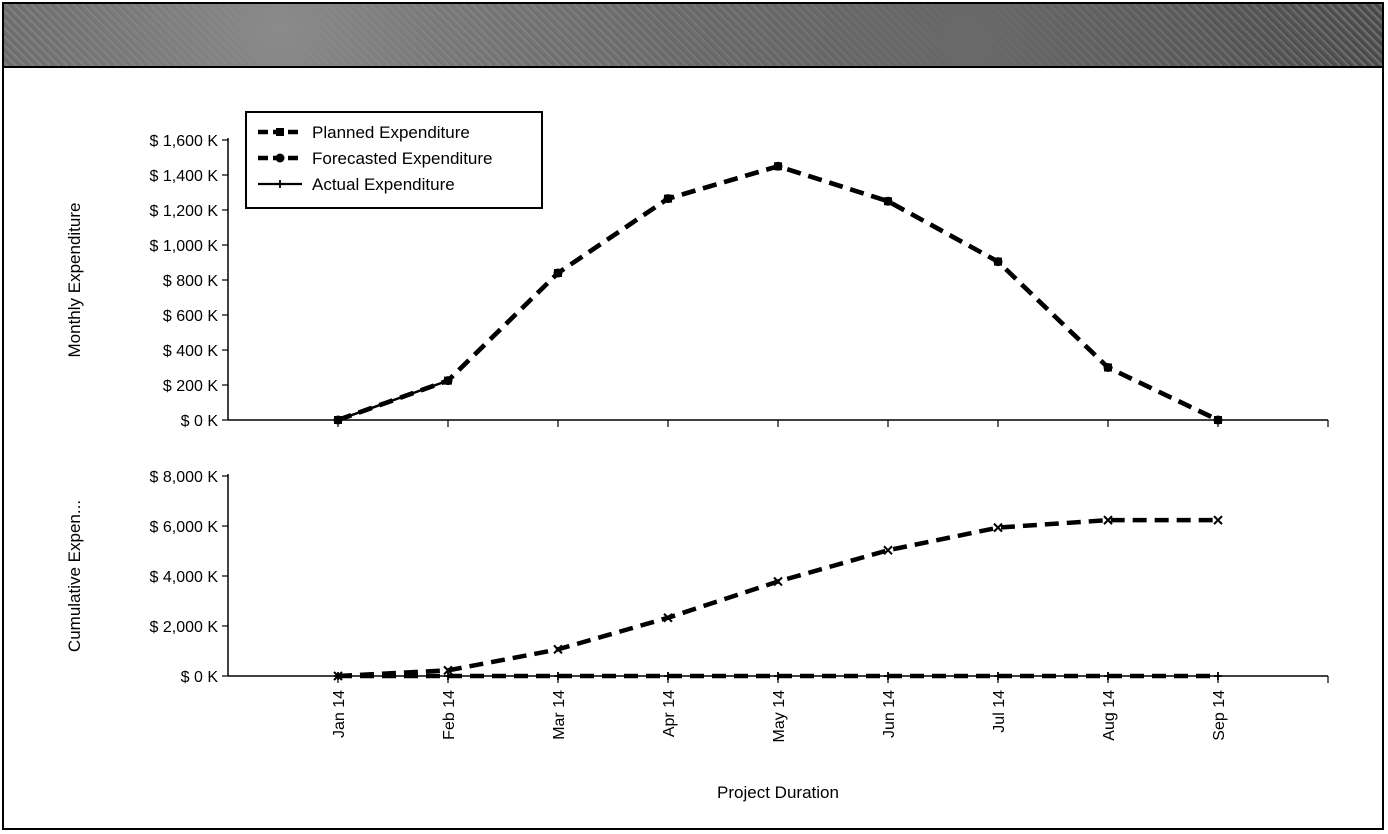 This screenshot has width=1388, height=834. Describe the element at coordinates (402, 158) in the screenshot. I see `legend-label: Forecasted Expenditure` at that location.